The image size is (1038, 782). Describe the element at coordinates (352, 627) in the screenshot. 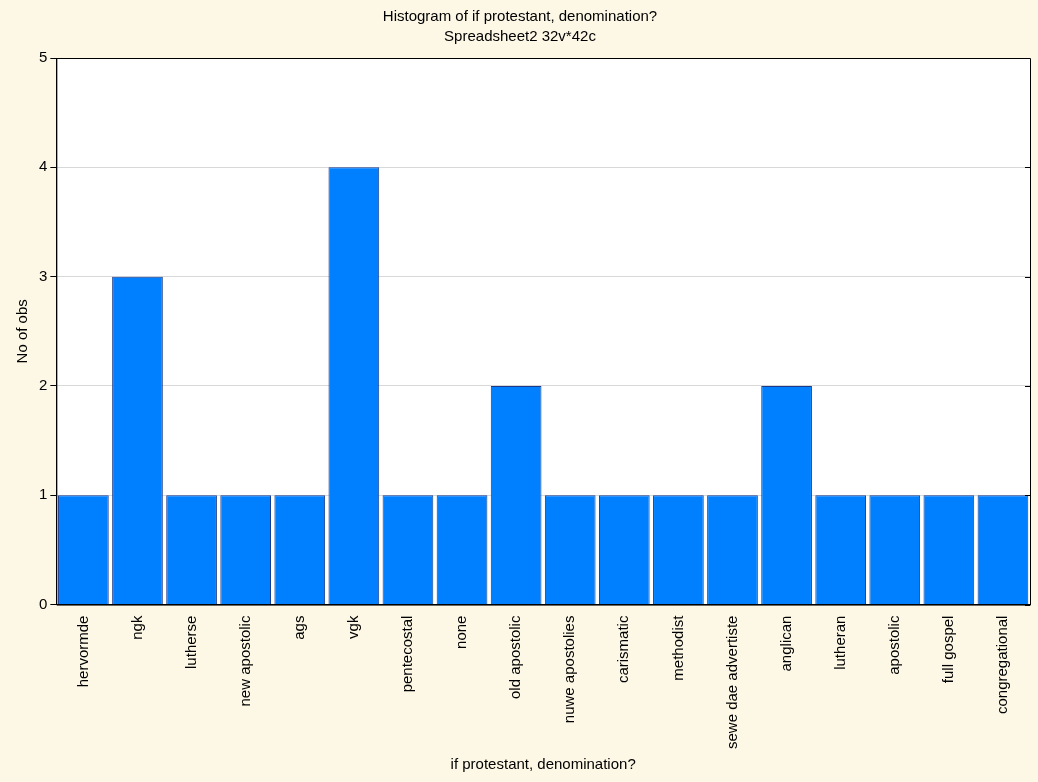

I see `x-tick-label: vgk` at that location.